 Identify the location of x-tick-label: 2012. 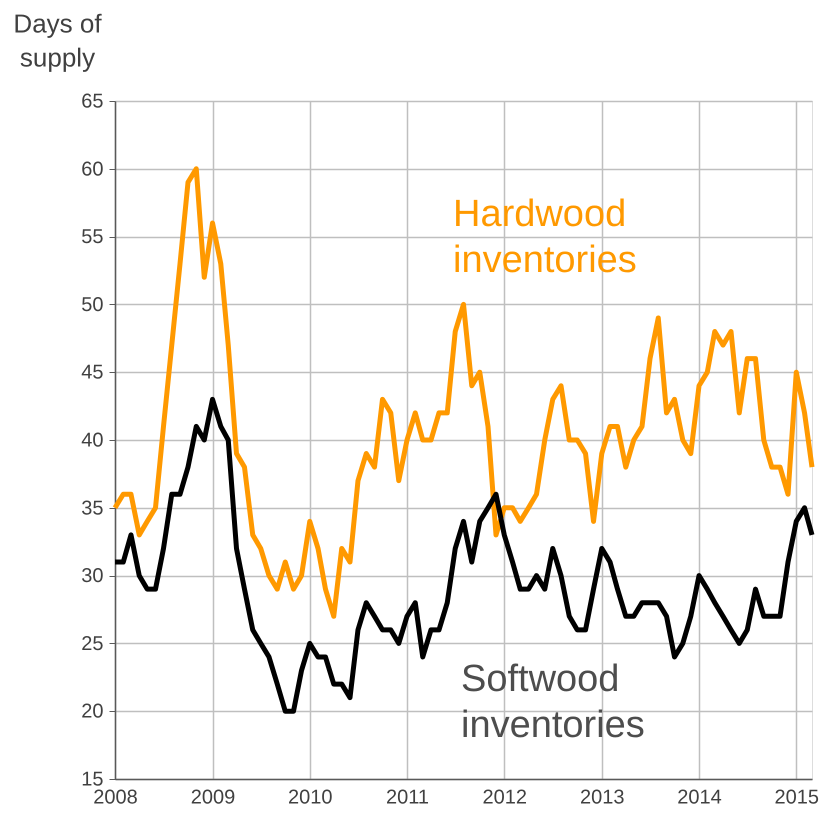
(505, 797).